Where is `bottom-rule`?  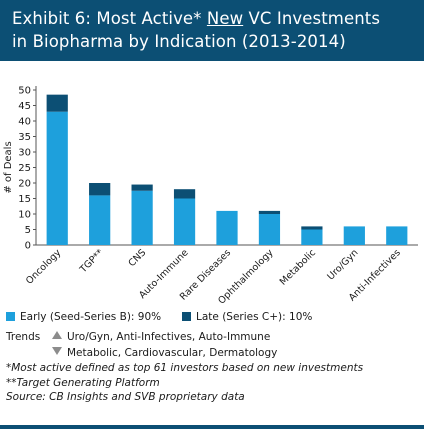 bottom-rule is located at coordinates (212, 427).